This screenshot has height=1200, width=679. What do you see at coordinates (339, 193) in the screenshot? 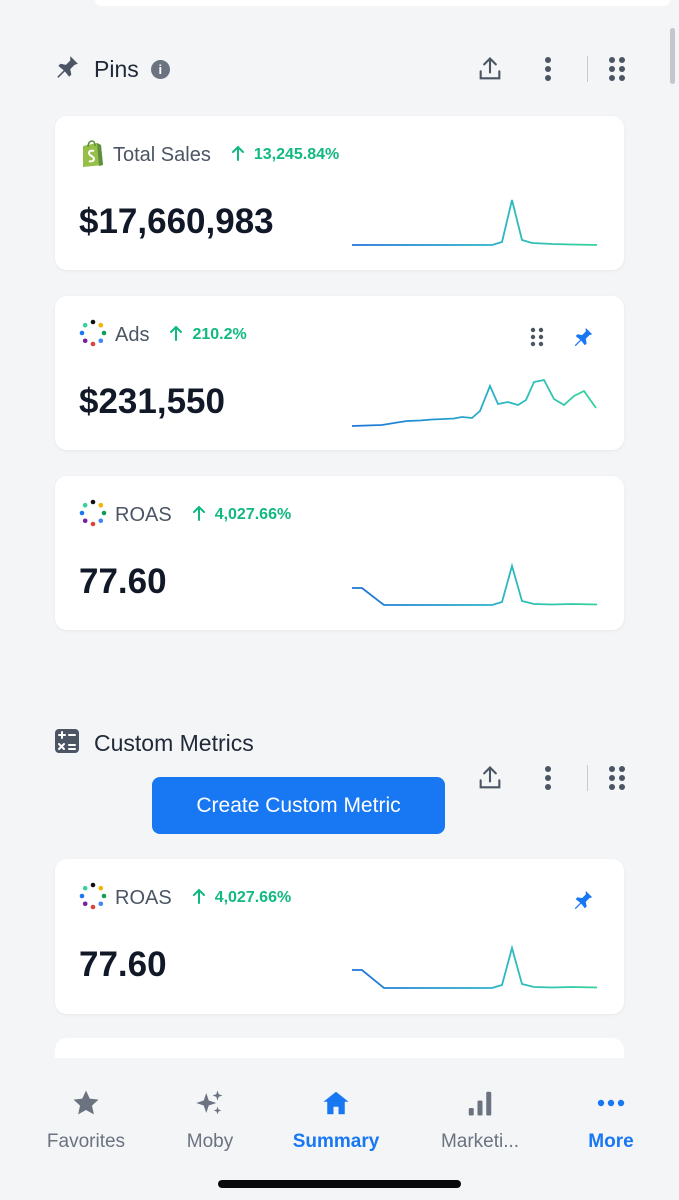
I see `metric-card-total-sales: Total Sales 13,245.84% $17,660,983` at bounding box center [339, 193].